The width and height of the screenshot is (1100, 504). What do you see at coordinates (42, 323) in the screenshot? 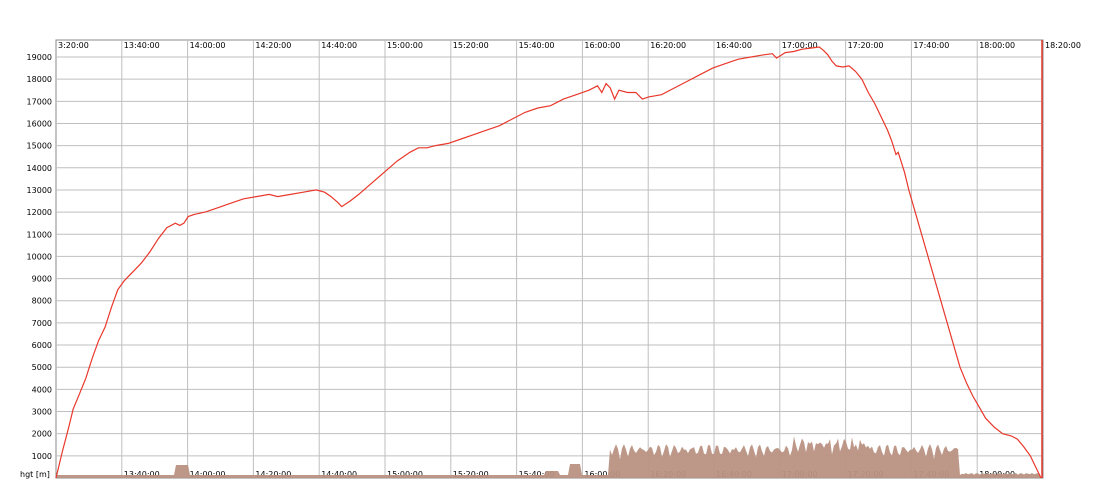
I see `y-tick-label: 7000` at bounding box center [42, 323].